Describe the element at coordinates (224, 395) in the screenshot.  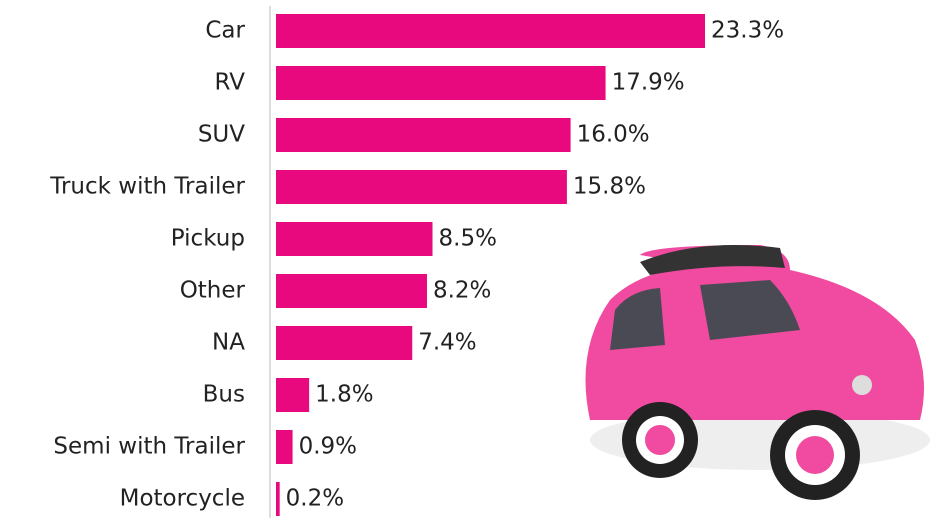
I see `category-label: Bus` at that location.